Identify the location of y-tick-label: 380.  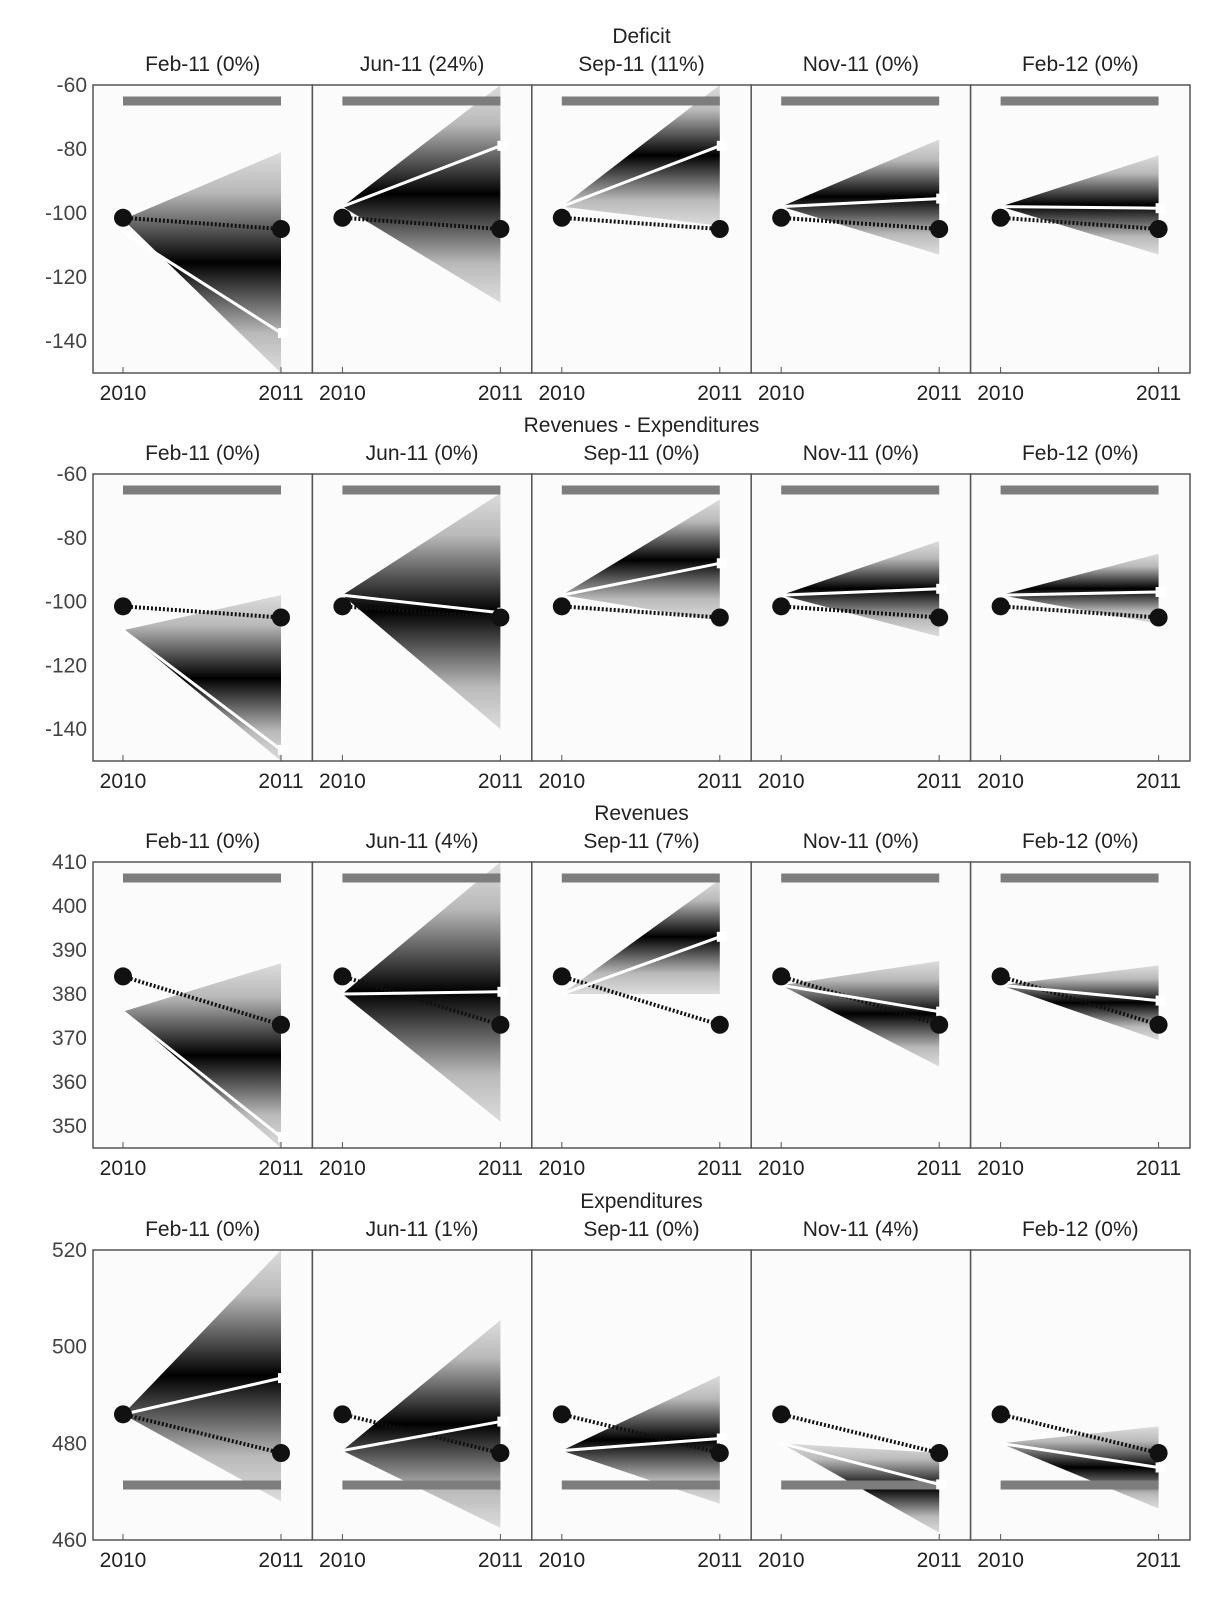
(69, 994).